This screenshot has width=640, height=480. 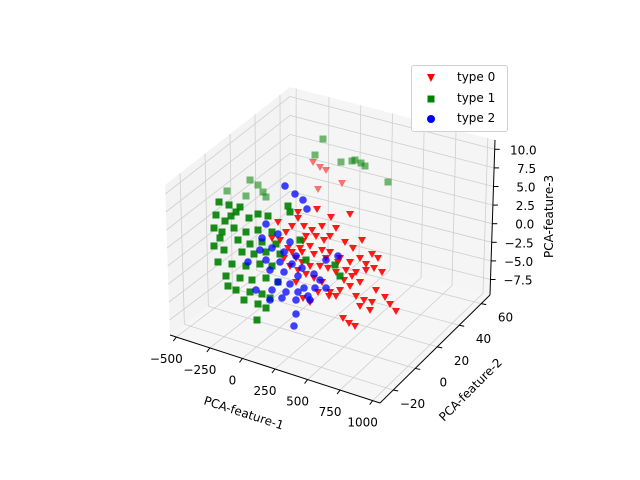 I want to click on x-tick-label: 0, so click(x=233, y=380).